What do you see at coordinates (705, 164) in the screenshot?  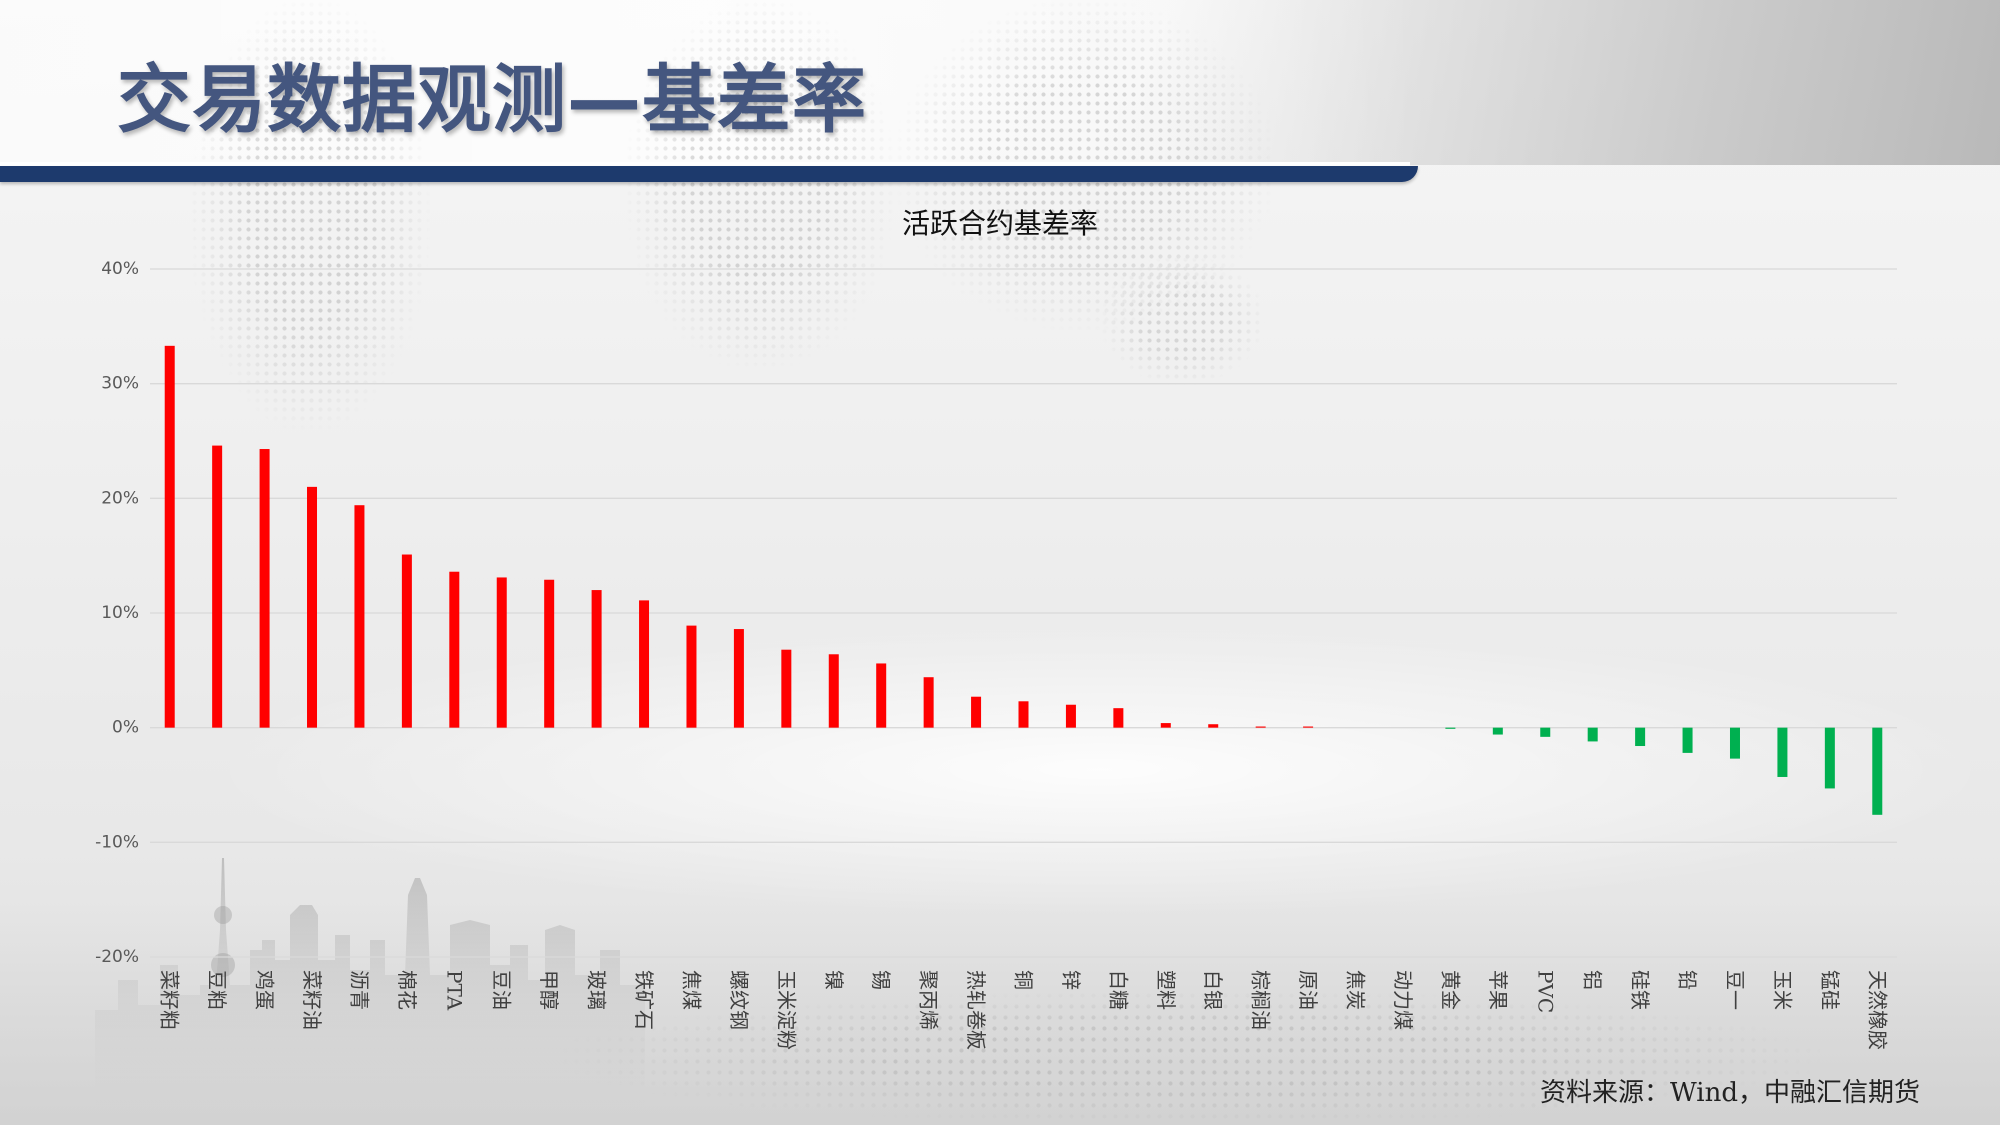 I see `header-band-highlight` at bounding box center [705, 164].